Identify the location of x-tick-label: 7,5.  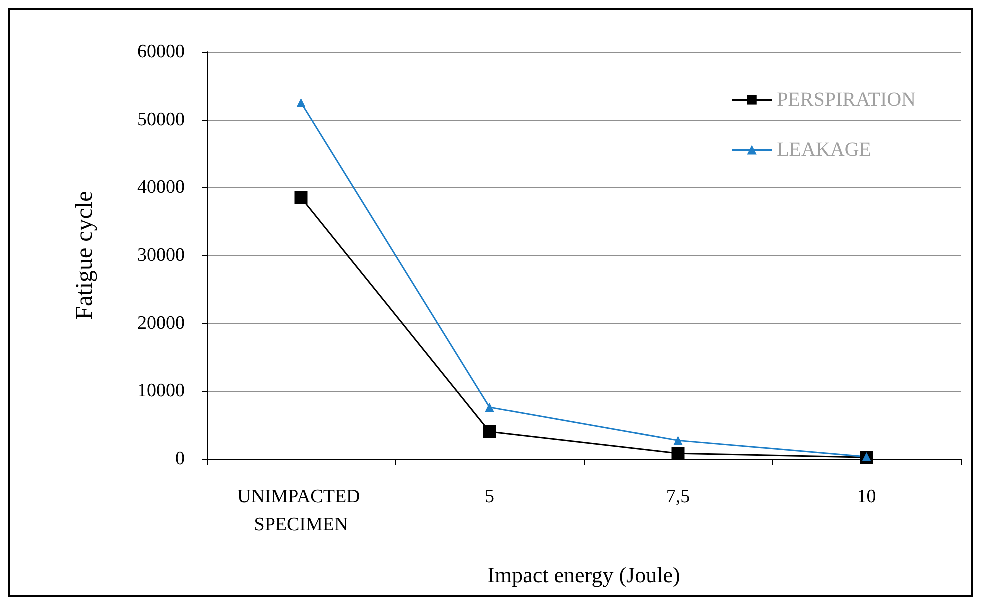
(678, 497).